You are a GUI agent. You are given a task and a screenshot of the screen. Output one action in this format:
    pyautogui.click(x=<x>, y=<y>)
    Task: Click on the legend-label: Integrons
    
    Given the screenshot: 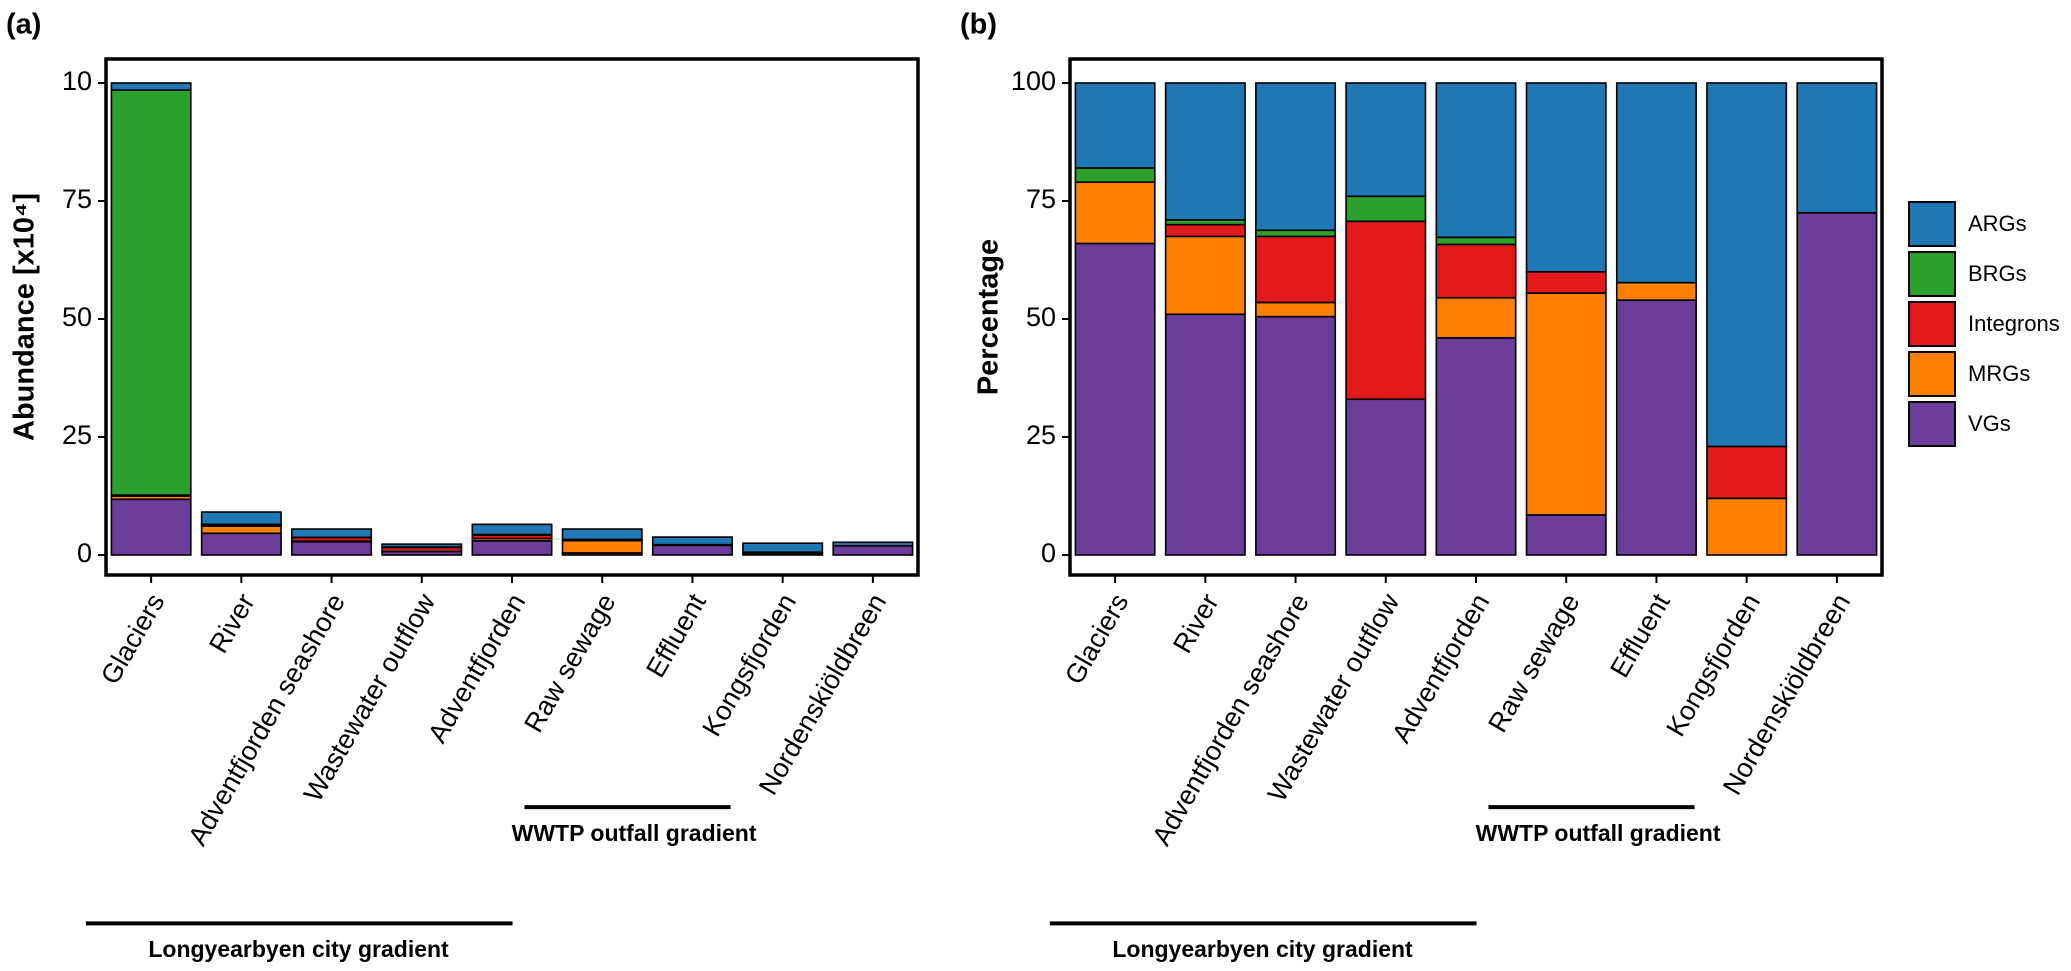 What is the action you would take?
    pyautogui.click(x=2014, y=323)
    